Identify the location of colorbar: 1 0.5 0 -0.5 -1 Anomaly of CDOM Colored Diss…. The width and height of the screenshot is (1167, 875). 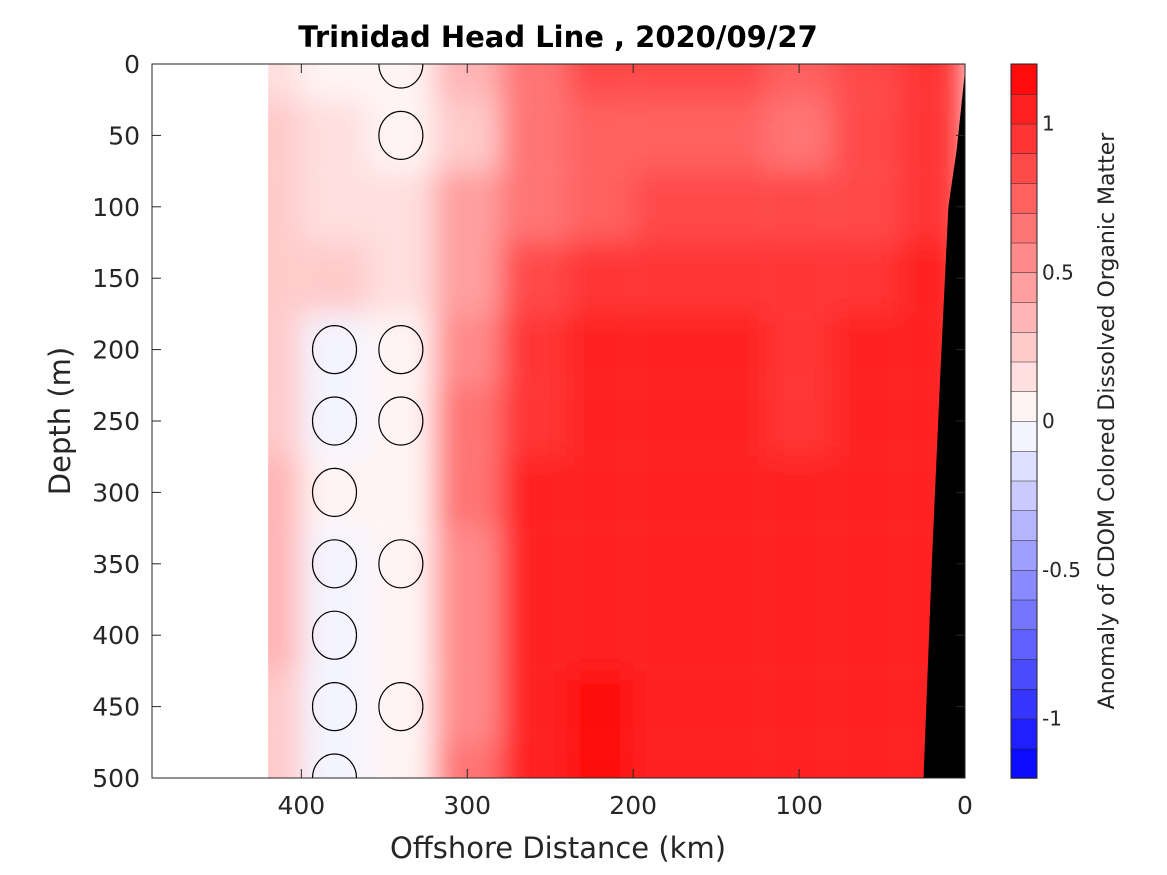
(1065, 421).